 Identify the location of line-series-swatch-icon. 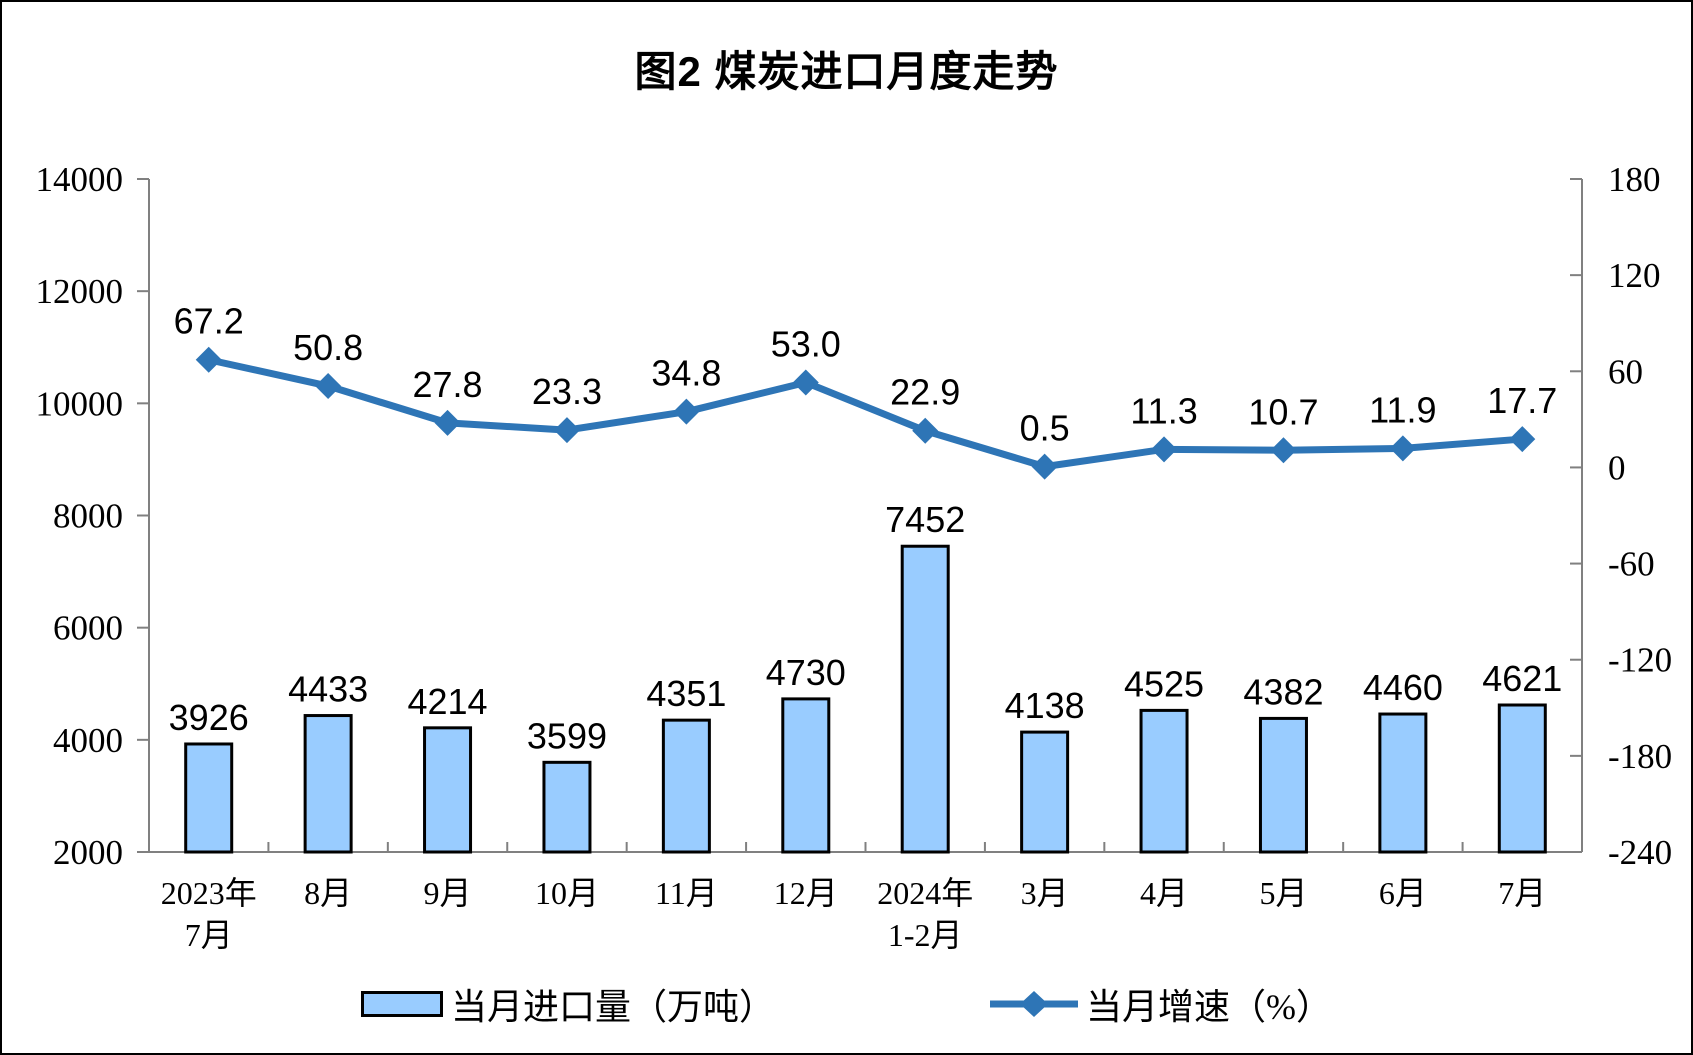
(1034, 1004).